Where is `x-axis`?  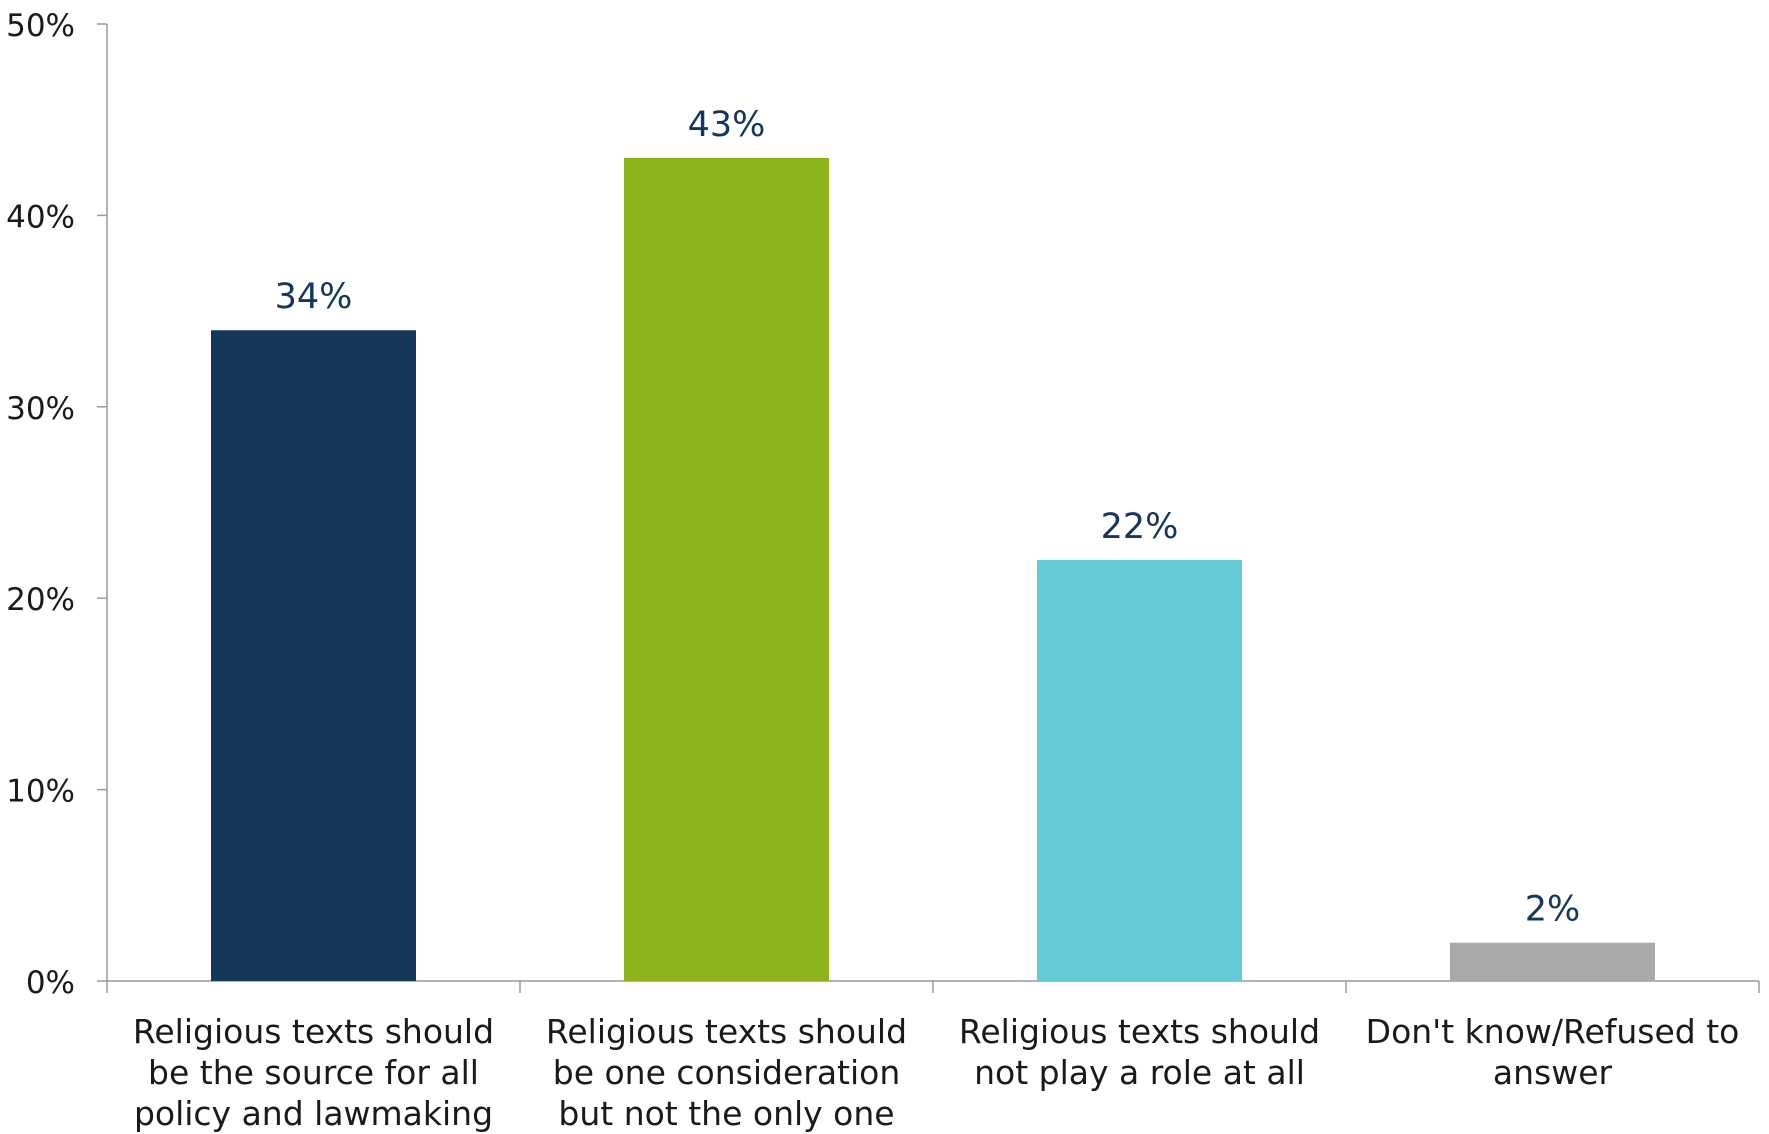
x-axis is located at coordinates (933, 986).